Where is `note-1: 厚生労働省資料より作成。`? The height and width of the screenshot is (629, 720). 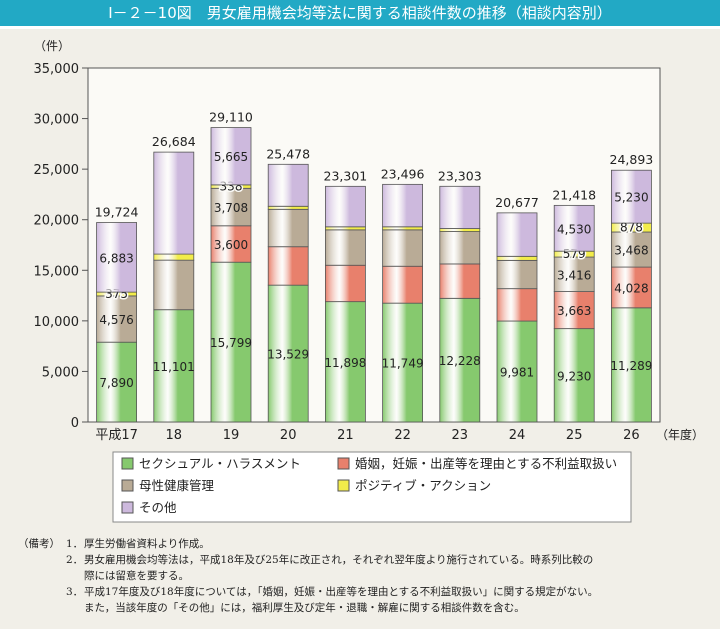
note-1: 厚生労働省資料より作成。 is located at coordinates (147, 544).